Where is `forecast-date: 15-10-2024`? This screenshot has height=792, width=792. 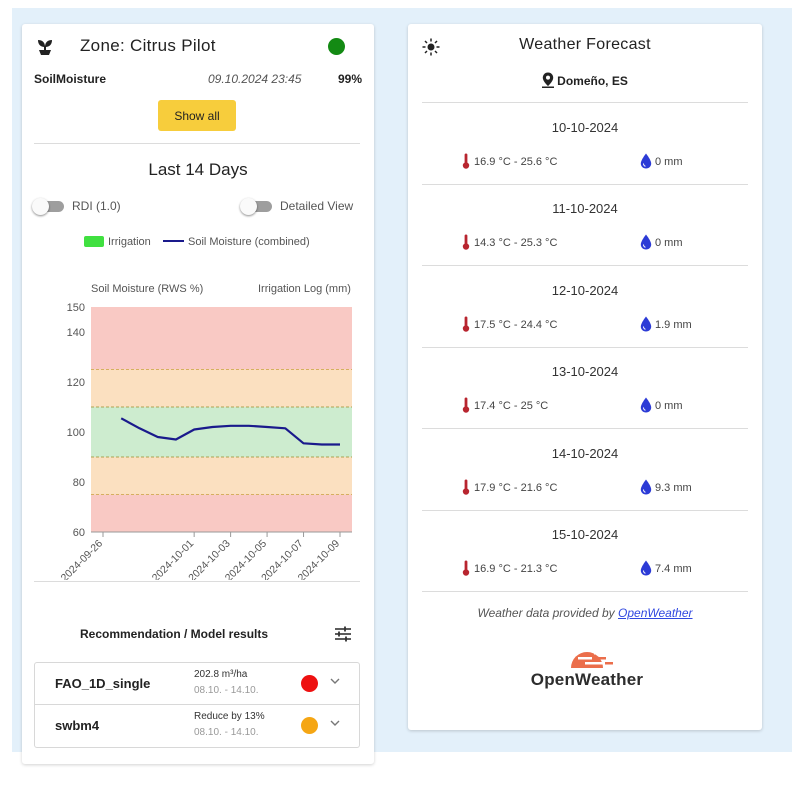 forecast-date: 15-10-2024 is located at coordinates (585, 534).